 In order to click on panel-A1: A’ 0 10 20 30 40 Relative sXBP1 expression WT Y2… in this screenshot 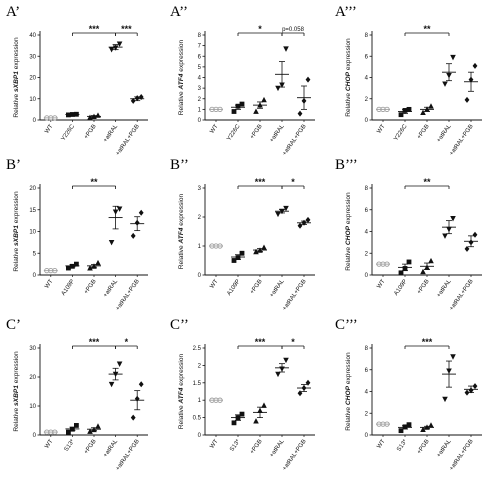, I will do `click(77, 80)`.